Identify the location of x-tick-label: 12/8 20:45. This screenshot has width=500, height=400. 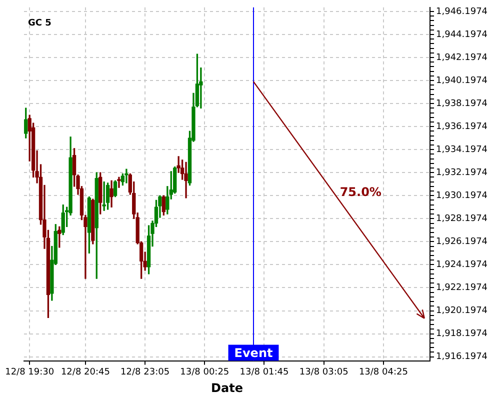
(85, 373).